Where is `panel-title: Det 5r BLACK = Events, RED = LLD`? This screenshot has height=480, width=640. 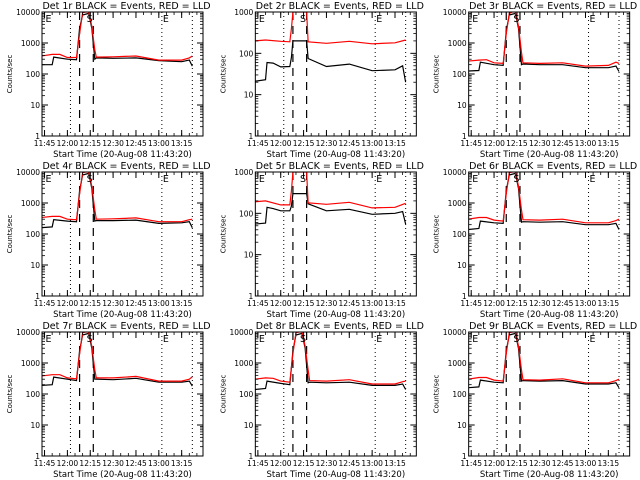
panel-title: Det 5r BLACK = Events, RED = LLD is located at coordinates (340, 166).